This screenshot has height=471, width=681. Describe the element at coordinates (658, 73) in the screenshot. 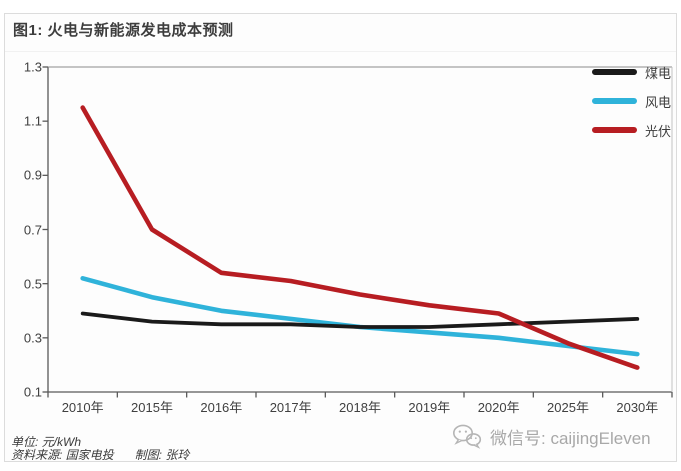

I see `legend-label: 煤电` at that location.